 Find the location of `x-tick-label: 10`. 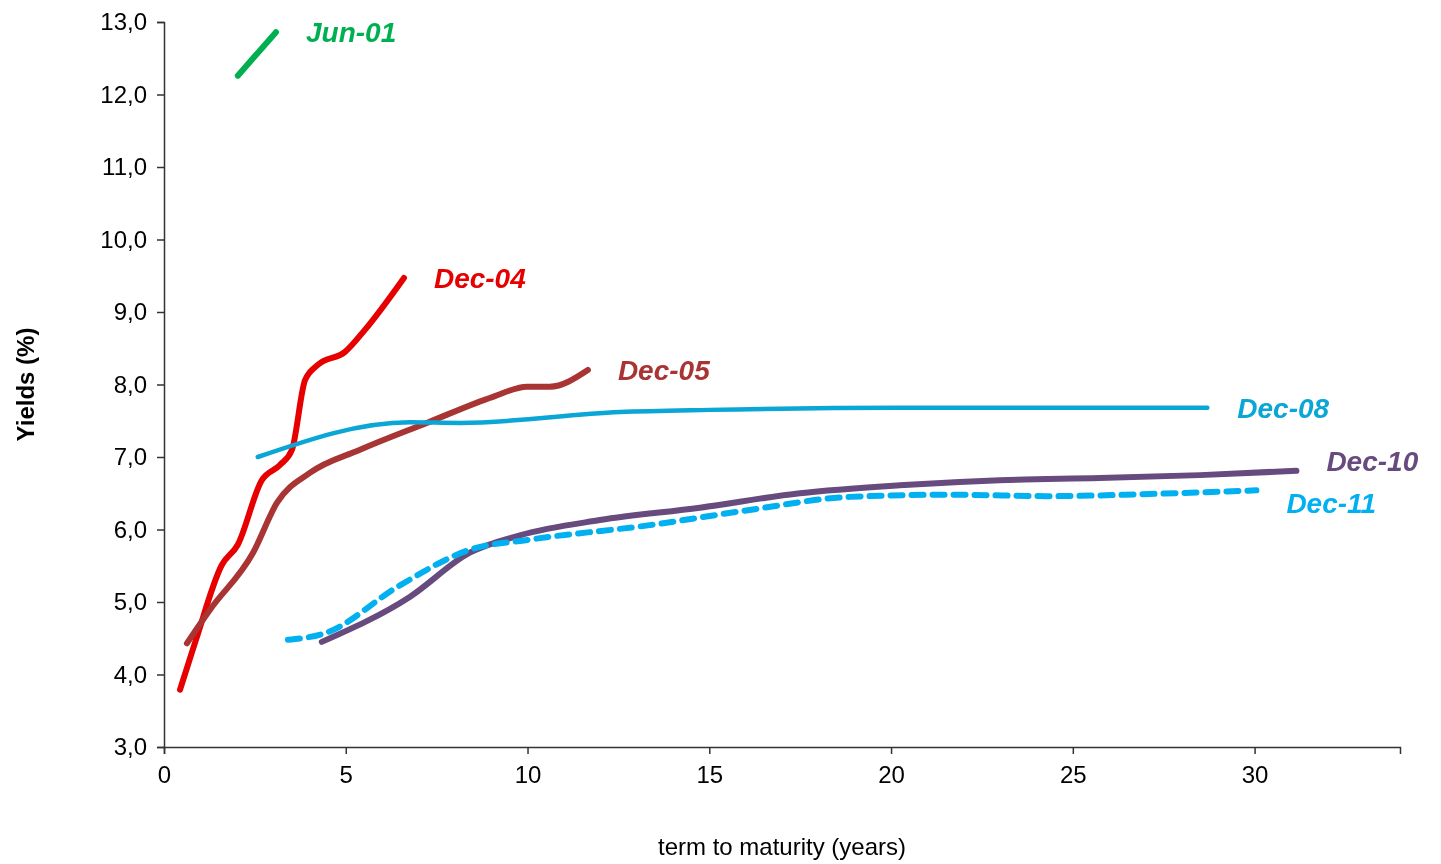

x-tick-label: 10 is located at coordinates (528, 775).